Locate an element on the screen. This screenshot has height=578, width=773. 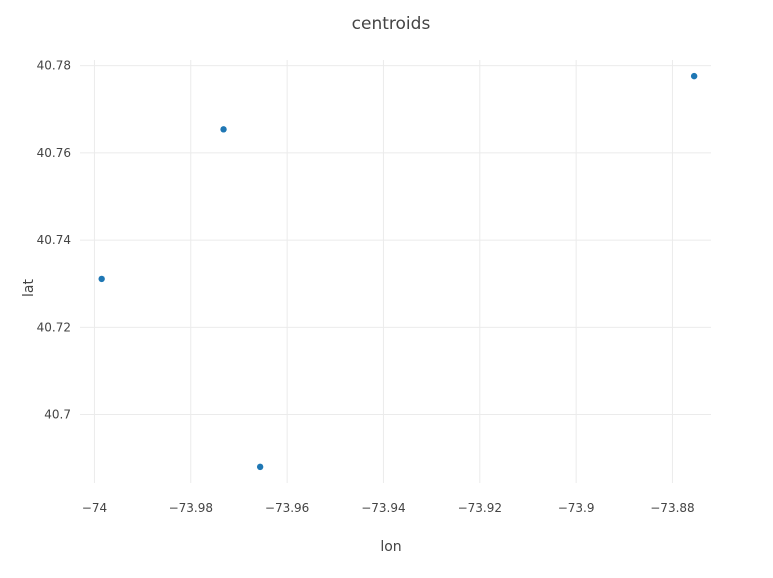
y-tick-label: 40.7 is located at coordinates (57, 415).